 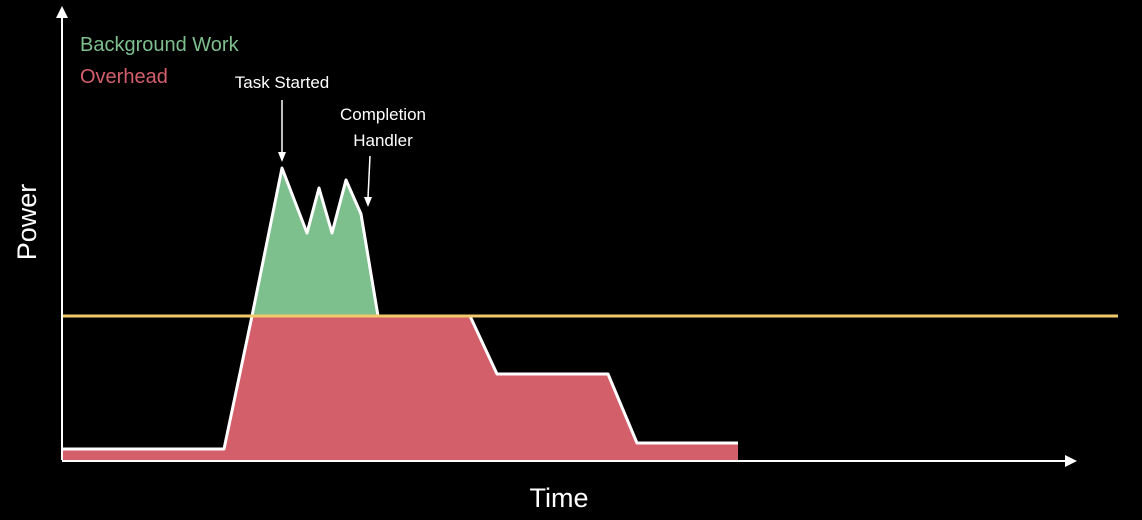 I want to click on completion-handler-arrow-icon, so click(x=368, y=202).